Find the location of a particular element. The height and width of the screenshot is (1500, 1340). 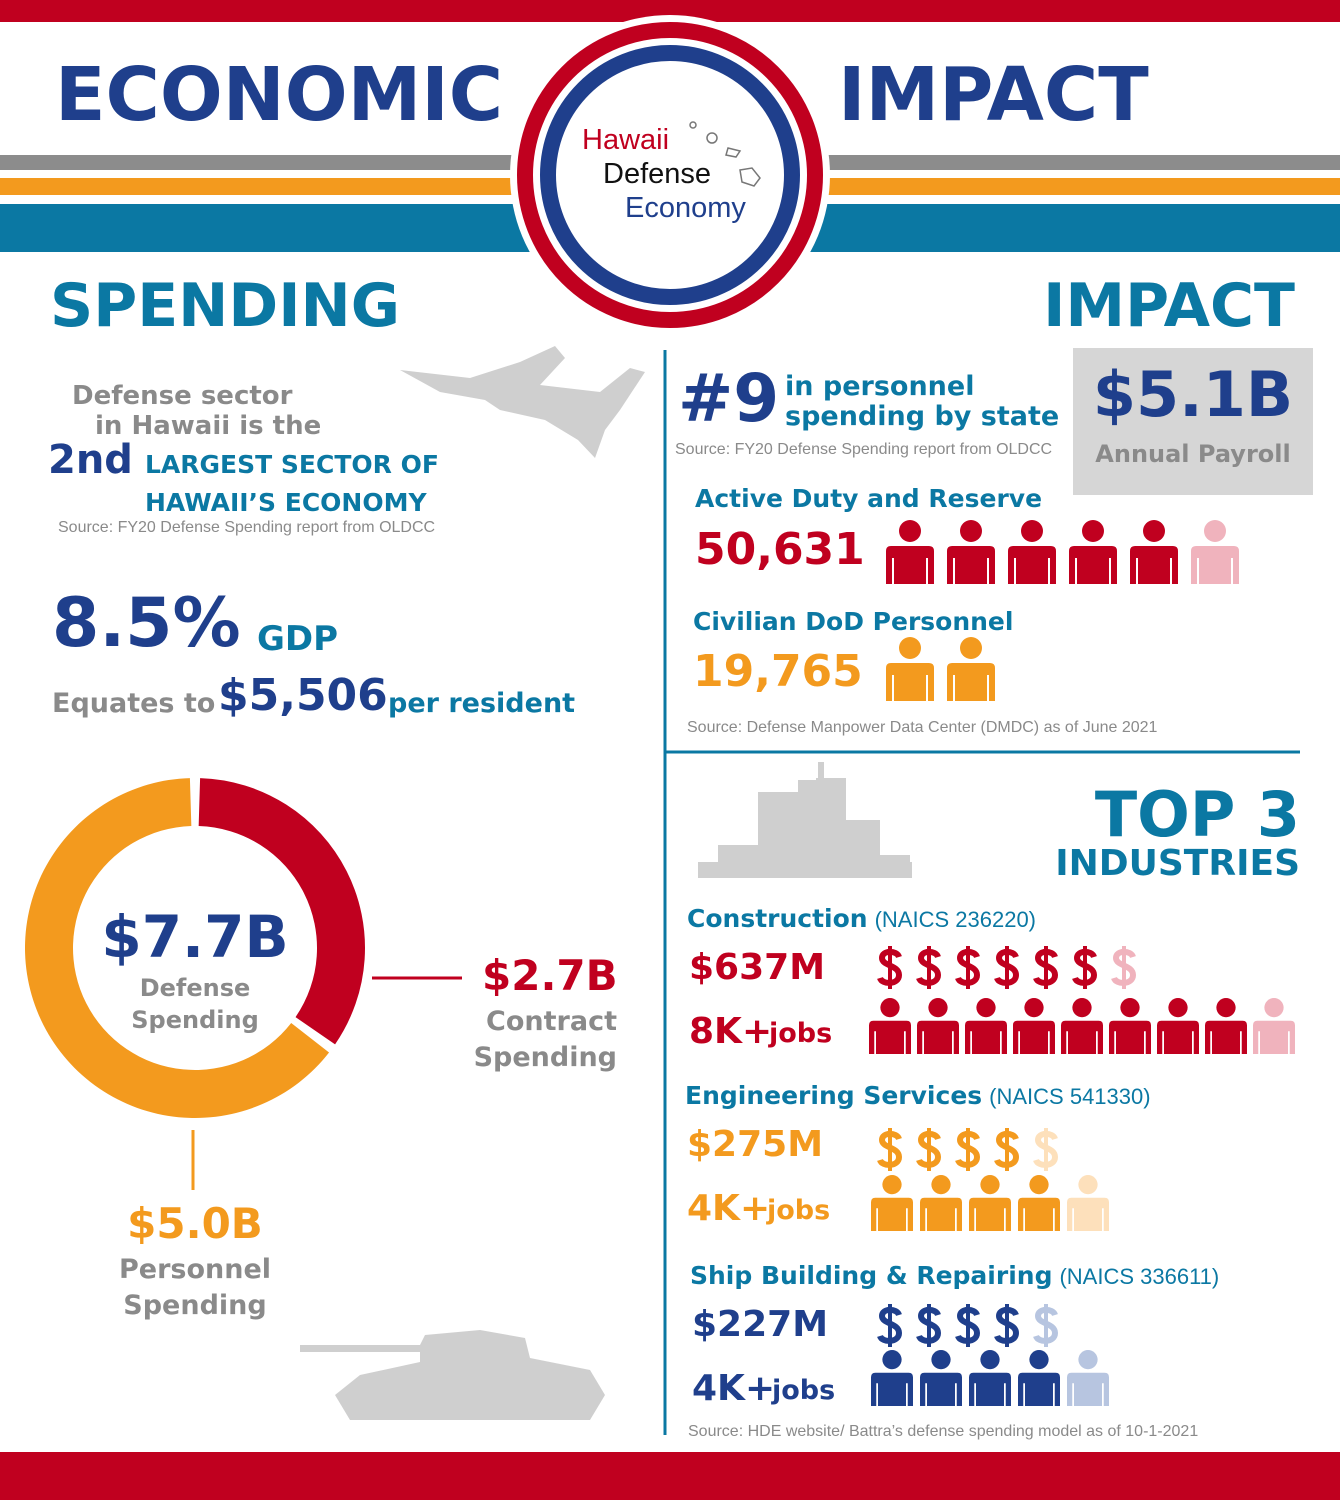

industry-amount: $227M is located at coordinates (760, 1324).